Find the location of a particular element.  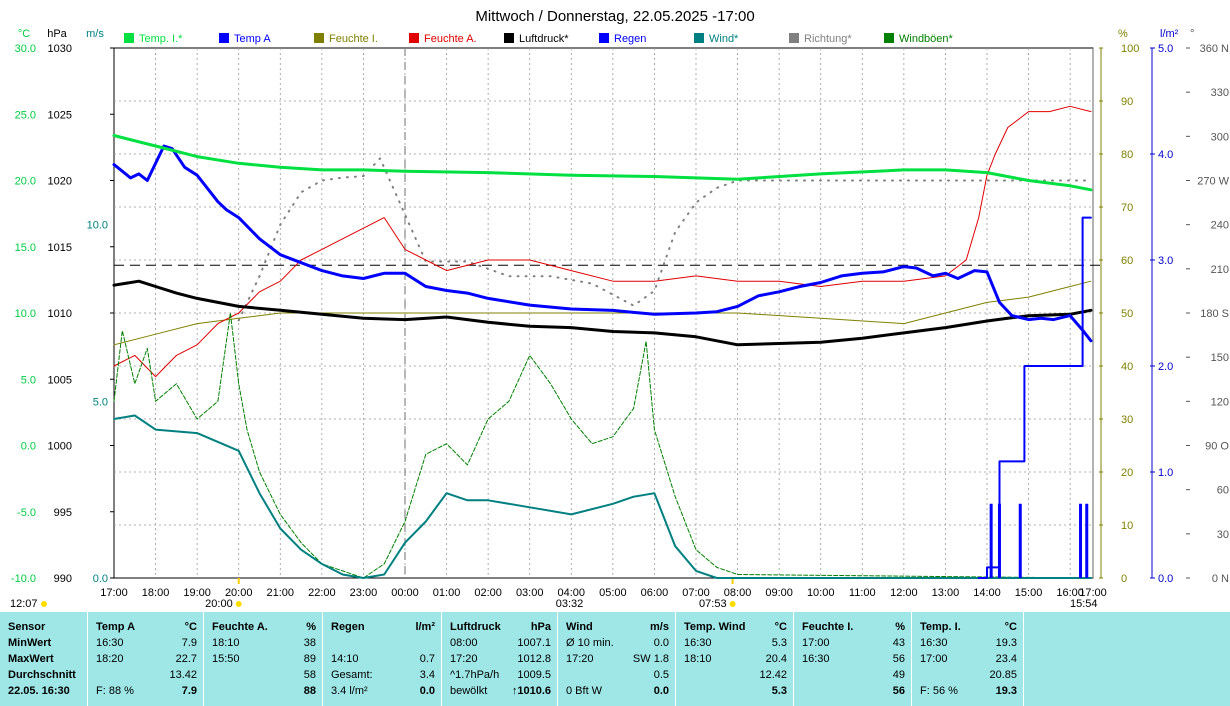

x-tick-label: 03:00 is located at coordinates (530, 593).